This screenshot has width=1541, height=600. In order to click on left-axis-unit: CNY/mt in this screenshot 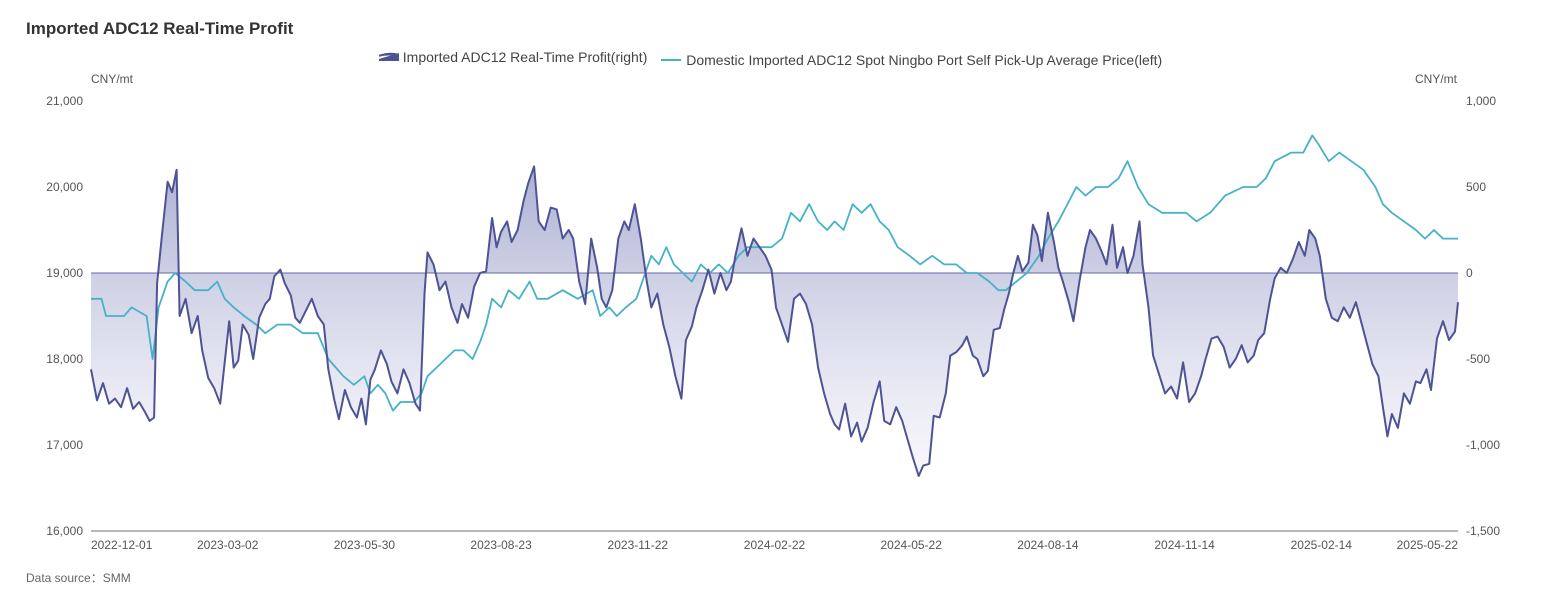, I will do `click(112, 79)`.